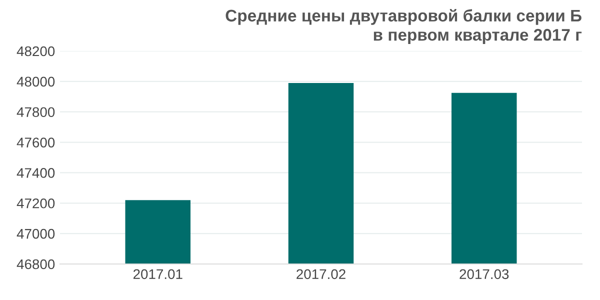 This screenshot has height=300, width=600. What do you see at coordinates (35, 112) in the screenshot?
I see `y-tick-label: 47800` at bounding box center [35, 112].